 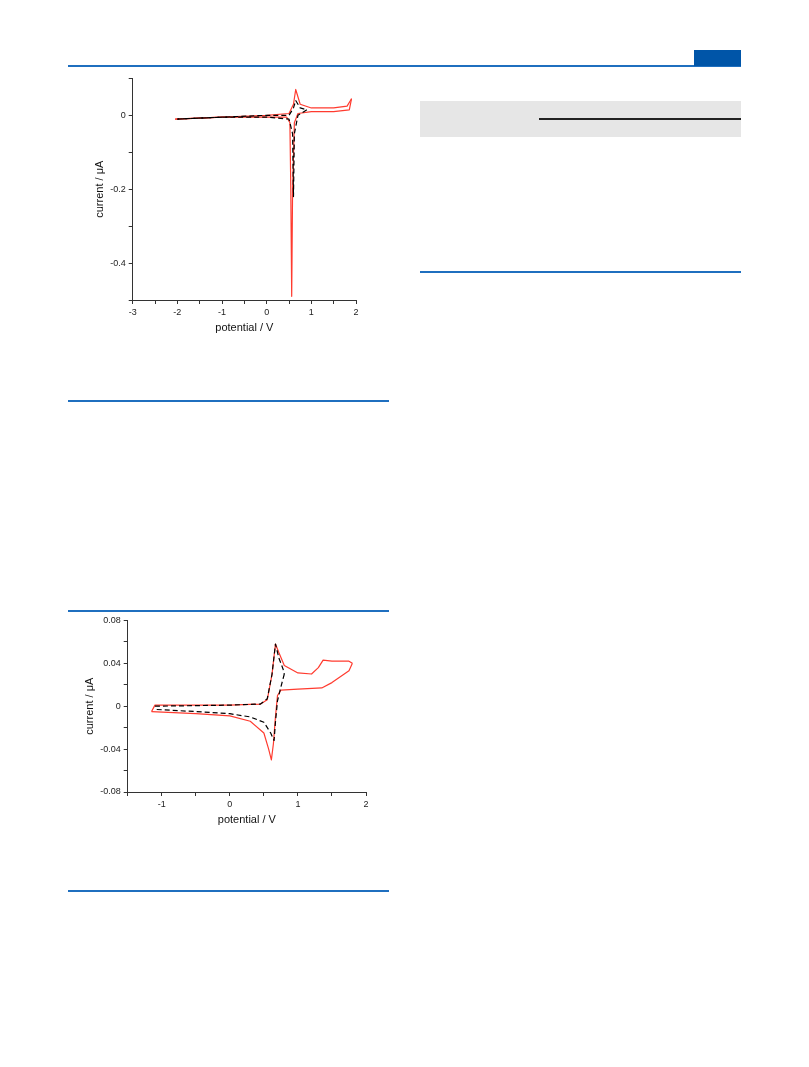 What do you see at coordinates (112, 619) in the screenshot?
I see `y-tick-label: 0.08` at bounding box center [112, 619].